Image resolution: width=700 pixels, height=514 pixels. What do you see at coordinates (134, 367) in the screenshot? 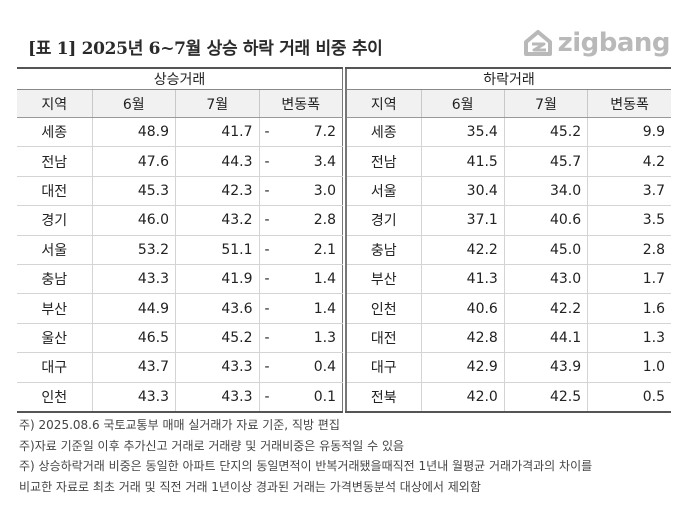
I see `june-value: 43.7` at bounding box center [134, 367].